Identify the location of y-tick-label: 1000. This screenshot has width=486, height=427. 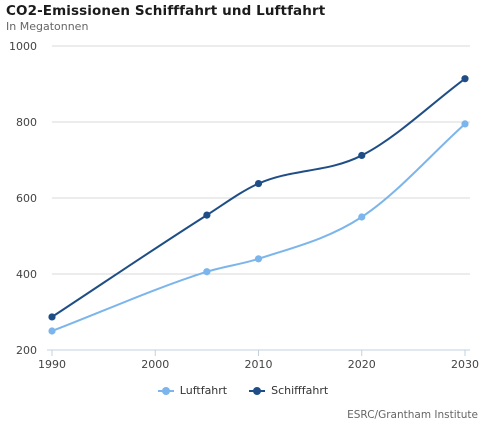
(23, 46).